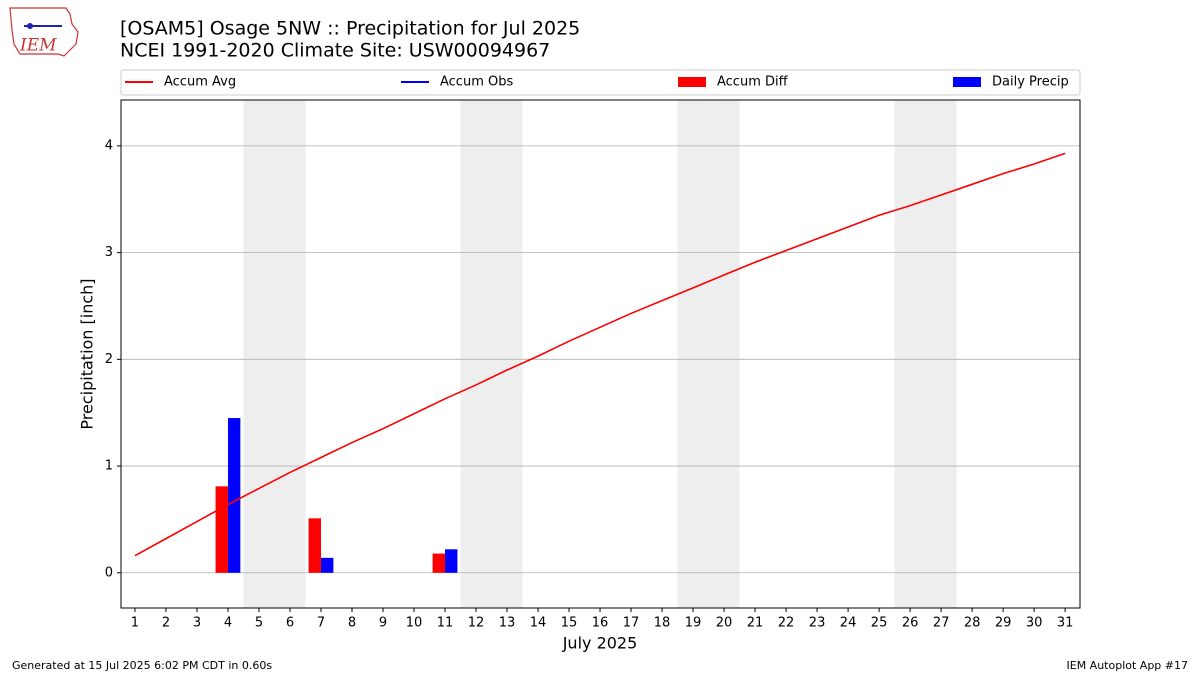 The image size is (1200, 675). I want to click on y-tick-label: 0, so click(109, 572).